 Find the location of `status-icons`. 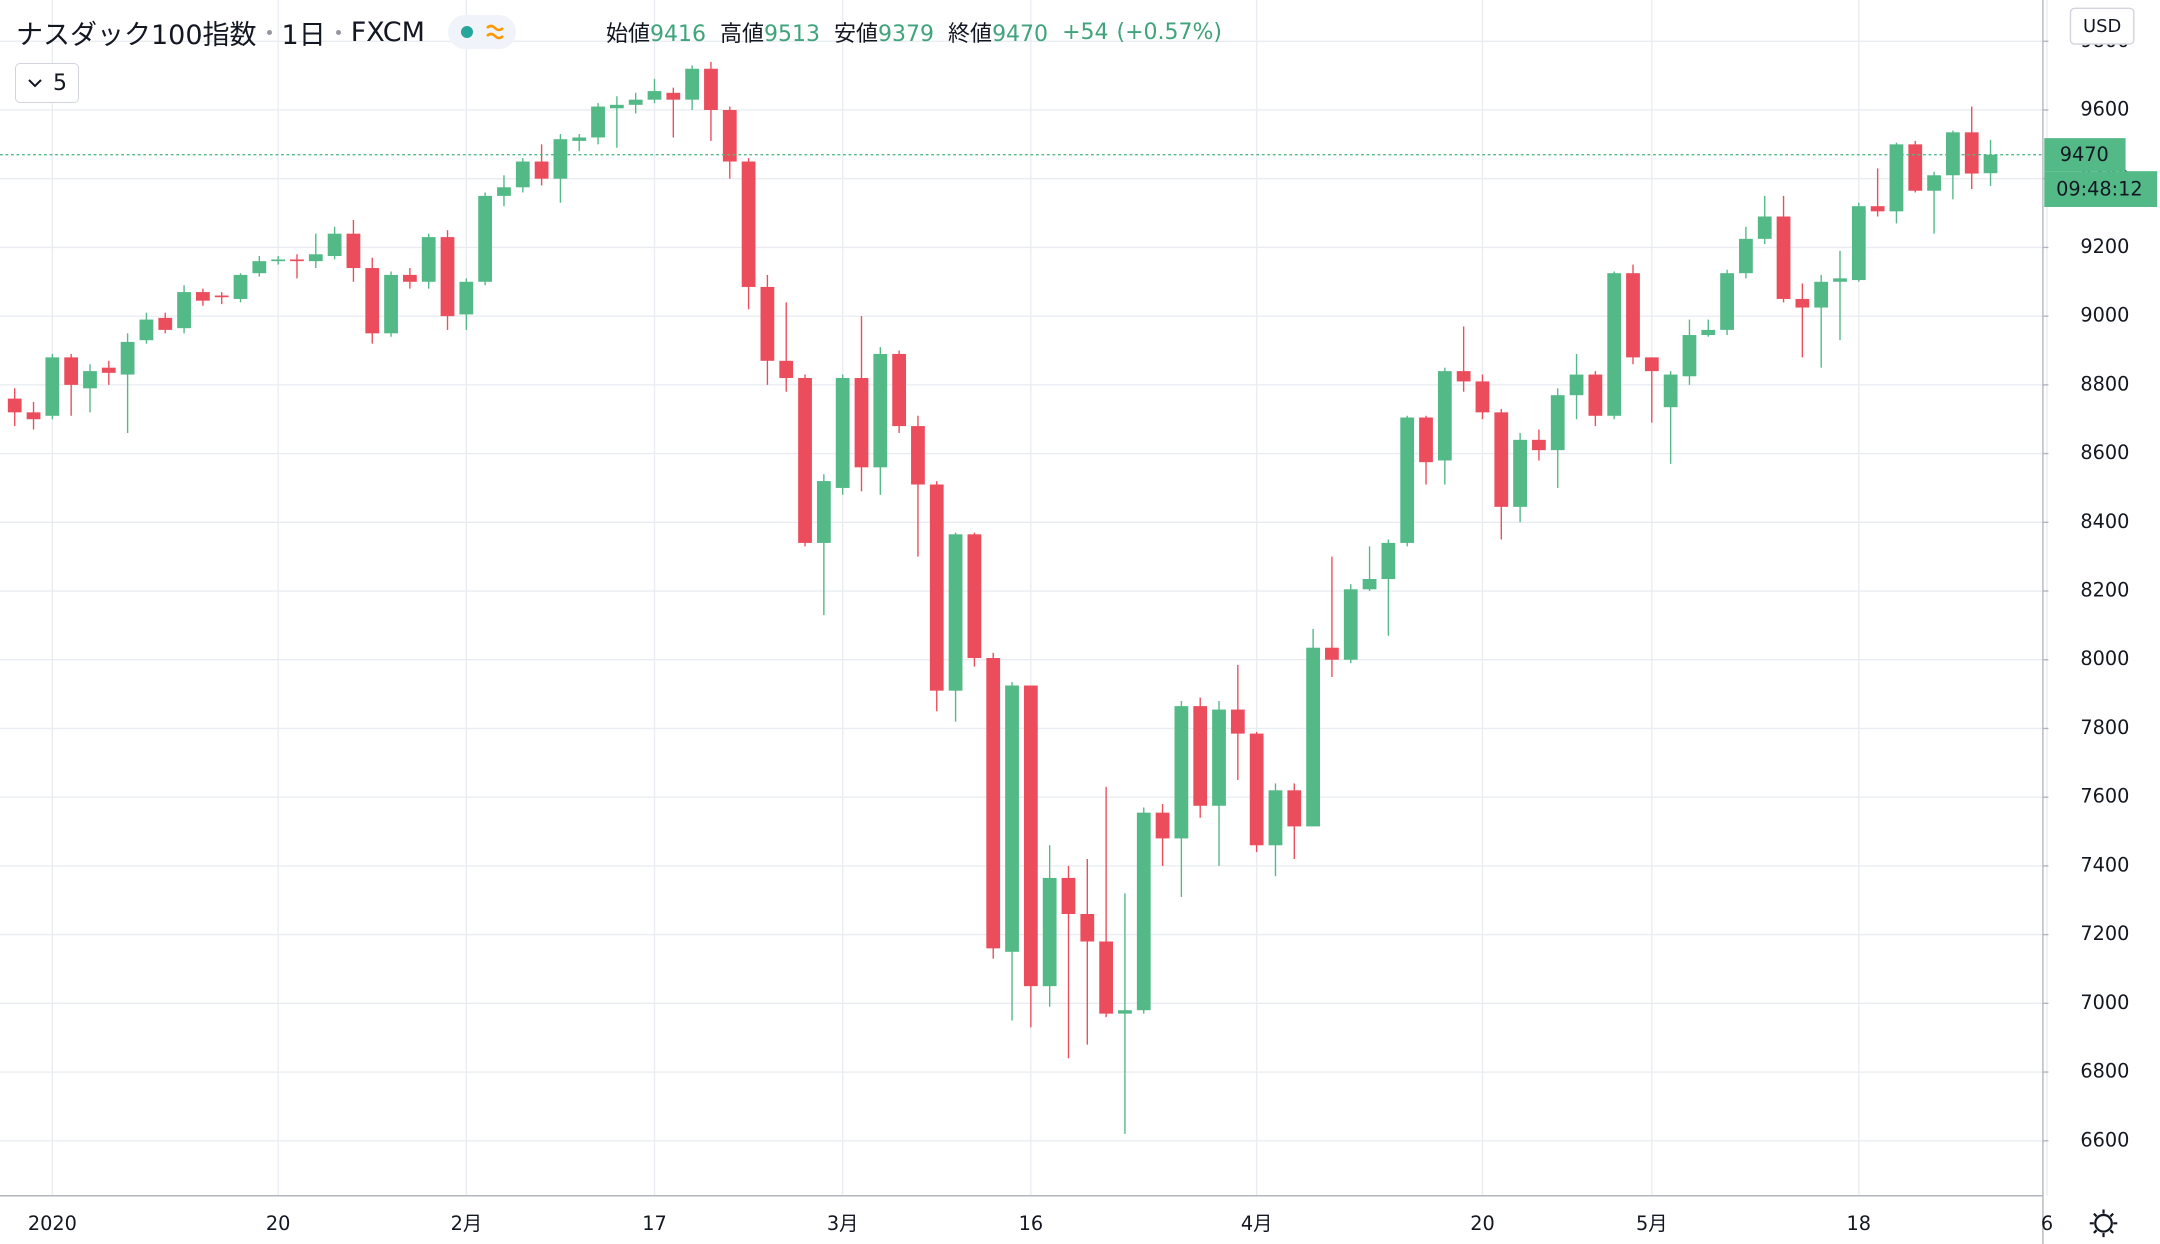

status-icons is located at coordinates (482, 32).